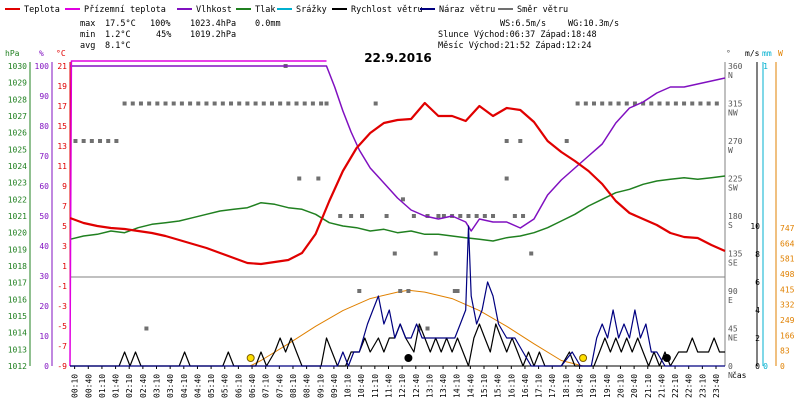 This screenshot has height=400, width=800. What do you see at coordinates (675, 386) in the screenshot?
I see `time-tick-label: 22:10` at bounding box center [675, 386].